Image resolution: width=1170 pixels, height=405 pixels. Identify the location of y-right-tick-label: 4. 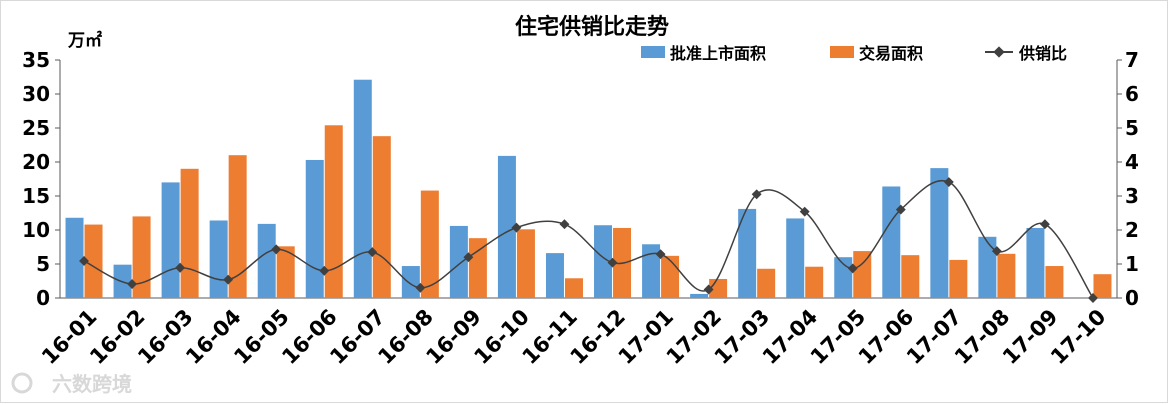
(1132, 162).